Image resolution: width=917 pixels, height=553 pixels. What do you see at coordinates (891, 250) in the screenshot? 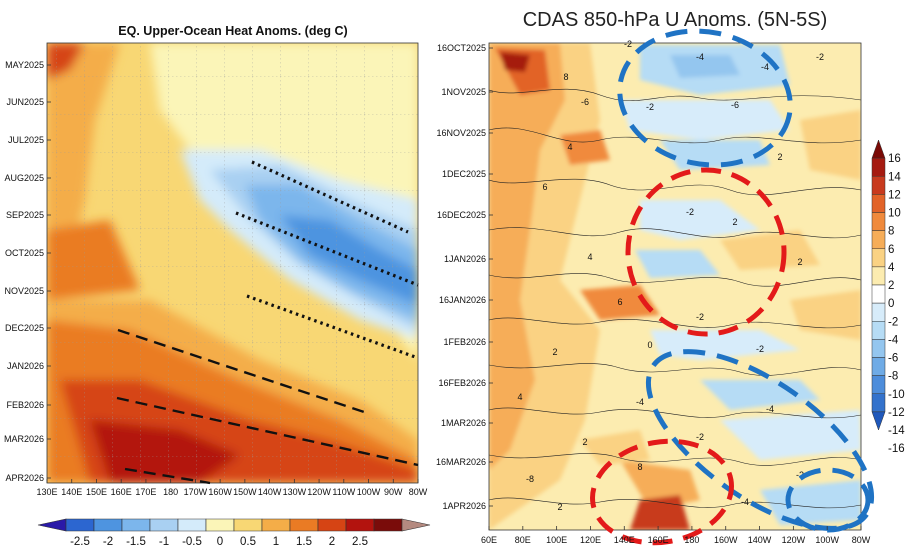
I see `right-colorbar-label: 6` at bounding box center [891, 250].